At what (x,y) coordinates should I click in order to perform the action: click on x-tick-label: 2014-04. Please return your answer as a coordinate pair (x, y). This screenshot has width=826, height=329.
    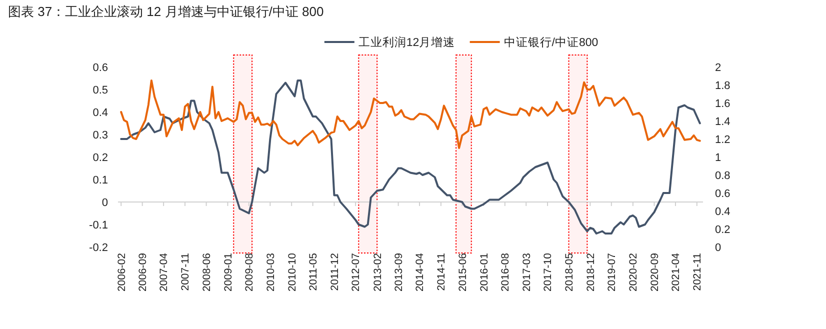
    Looking at the image, I should click on (420, 272).